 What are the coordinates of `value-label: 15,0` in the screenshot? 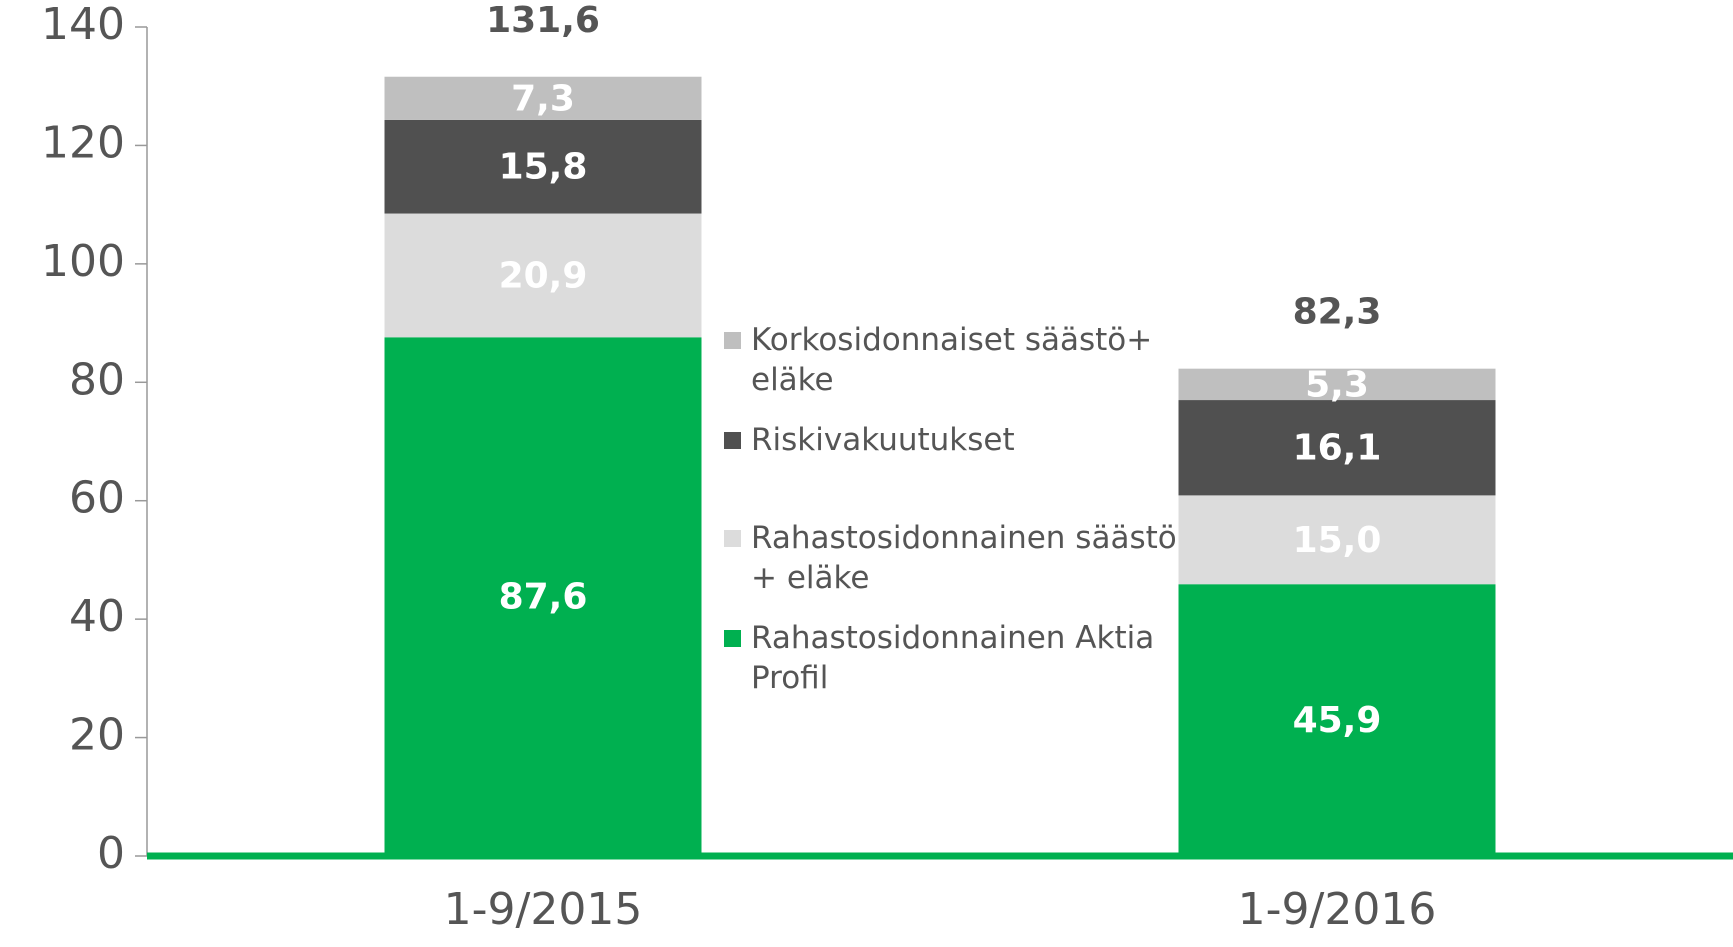 It's located at (1337, 540).